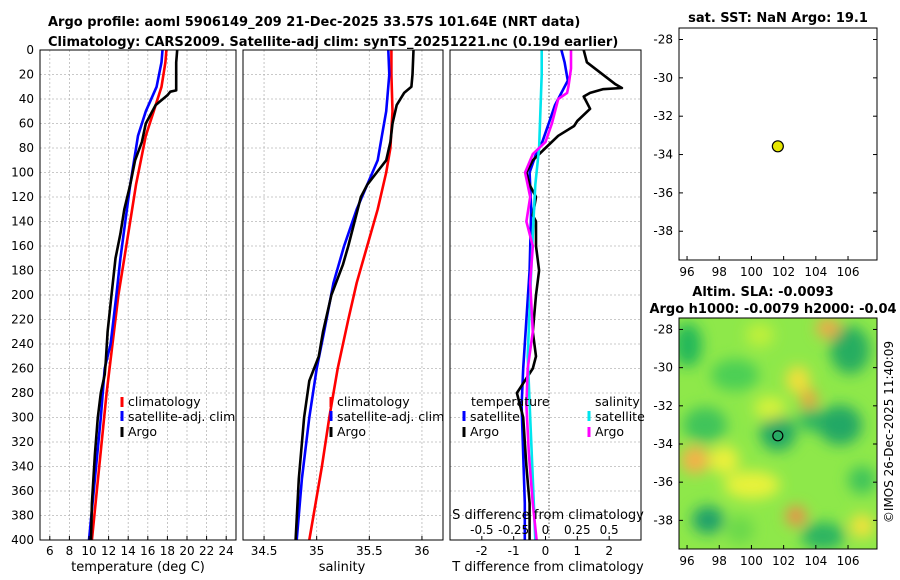  I want to click on series-line-salinity-argo, so click(548, 295).